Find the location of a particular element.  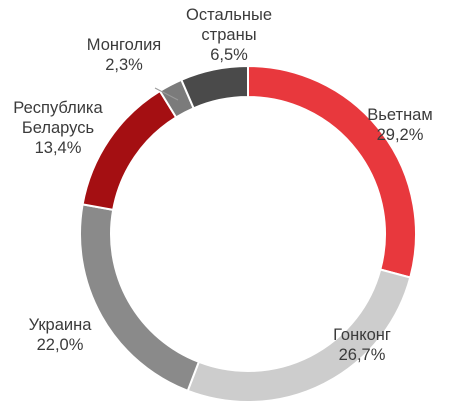

slice-value-4: 2,3% is located at coordinates (124, 65).